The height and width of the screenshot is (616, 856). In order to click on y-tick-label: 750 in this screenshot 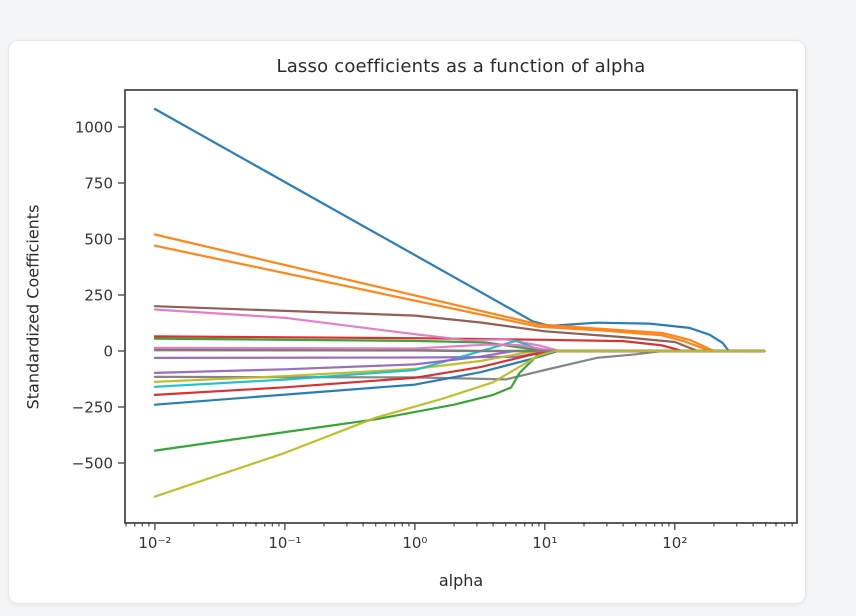, I will do `click(98, 184)`.